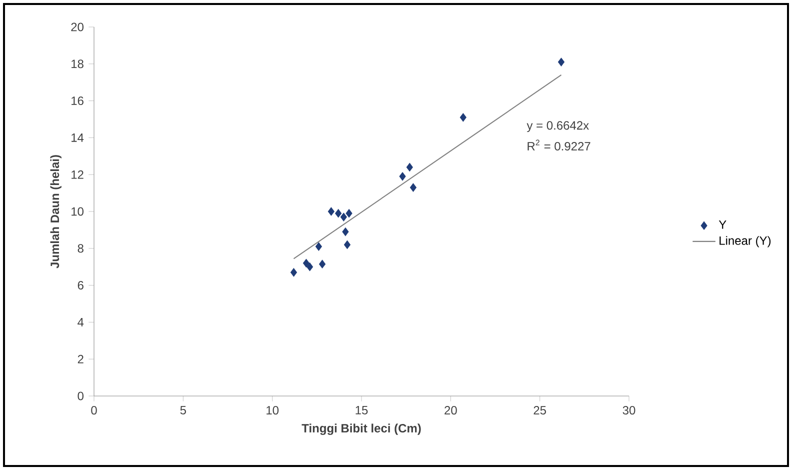 This screenshot has height=470, width=793. What do you see at coordinates (362, 410) in the screenshot?
I see `x-tick-label: 15` at bounding box center [362, 410].